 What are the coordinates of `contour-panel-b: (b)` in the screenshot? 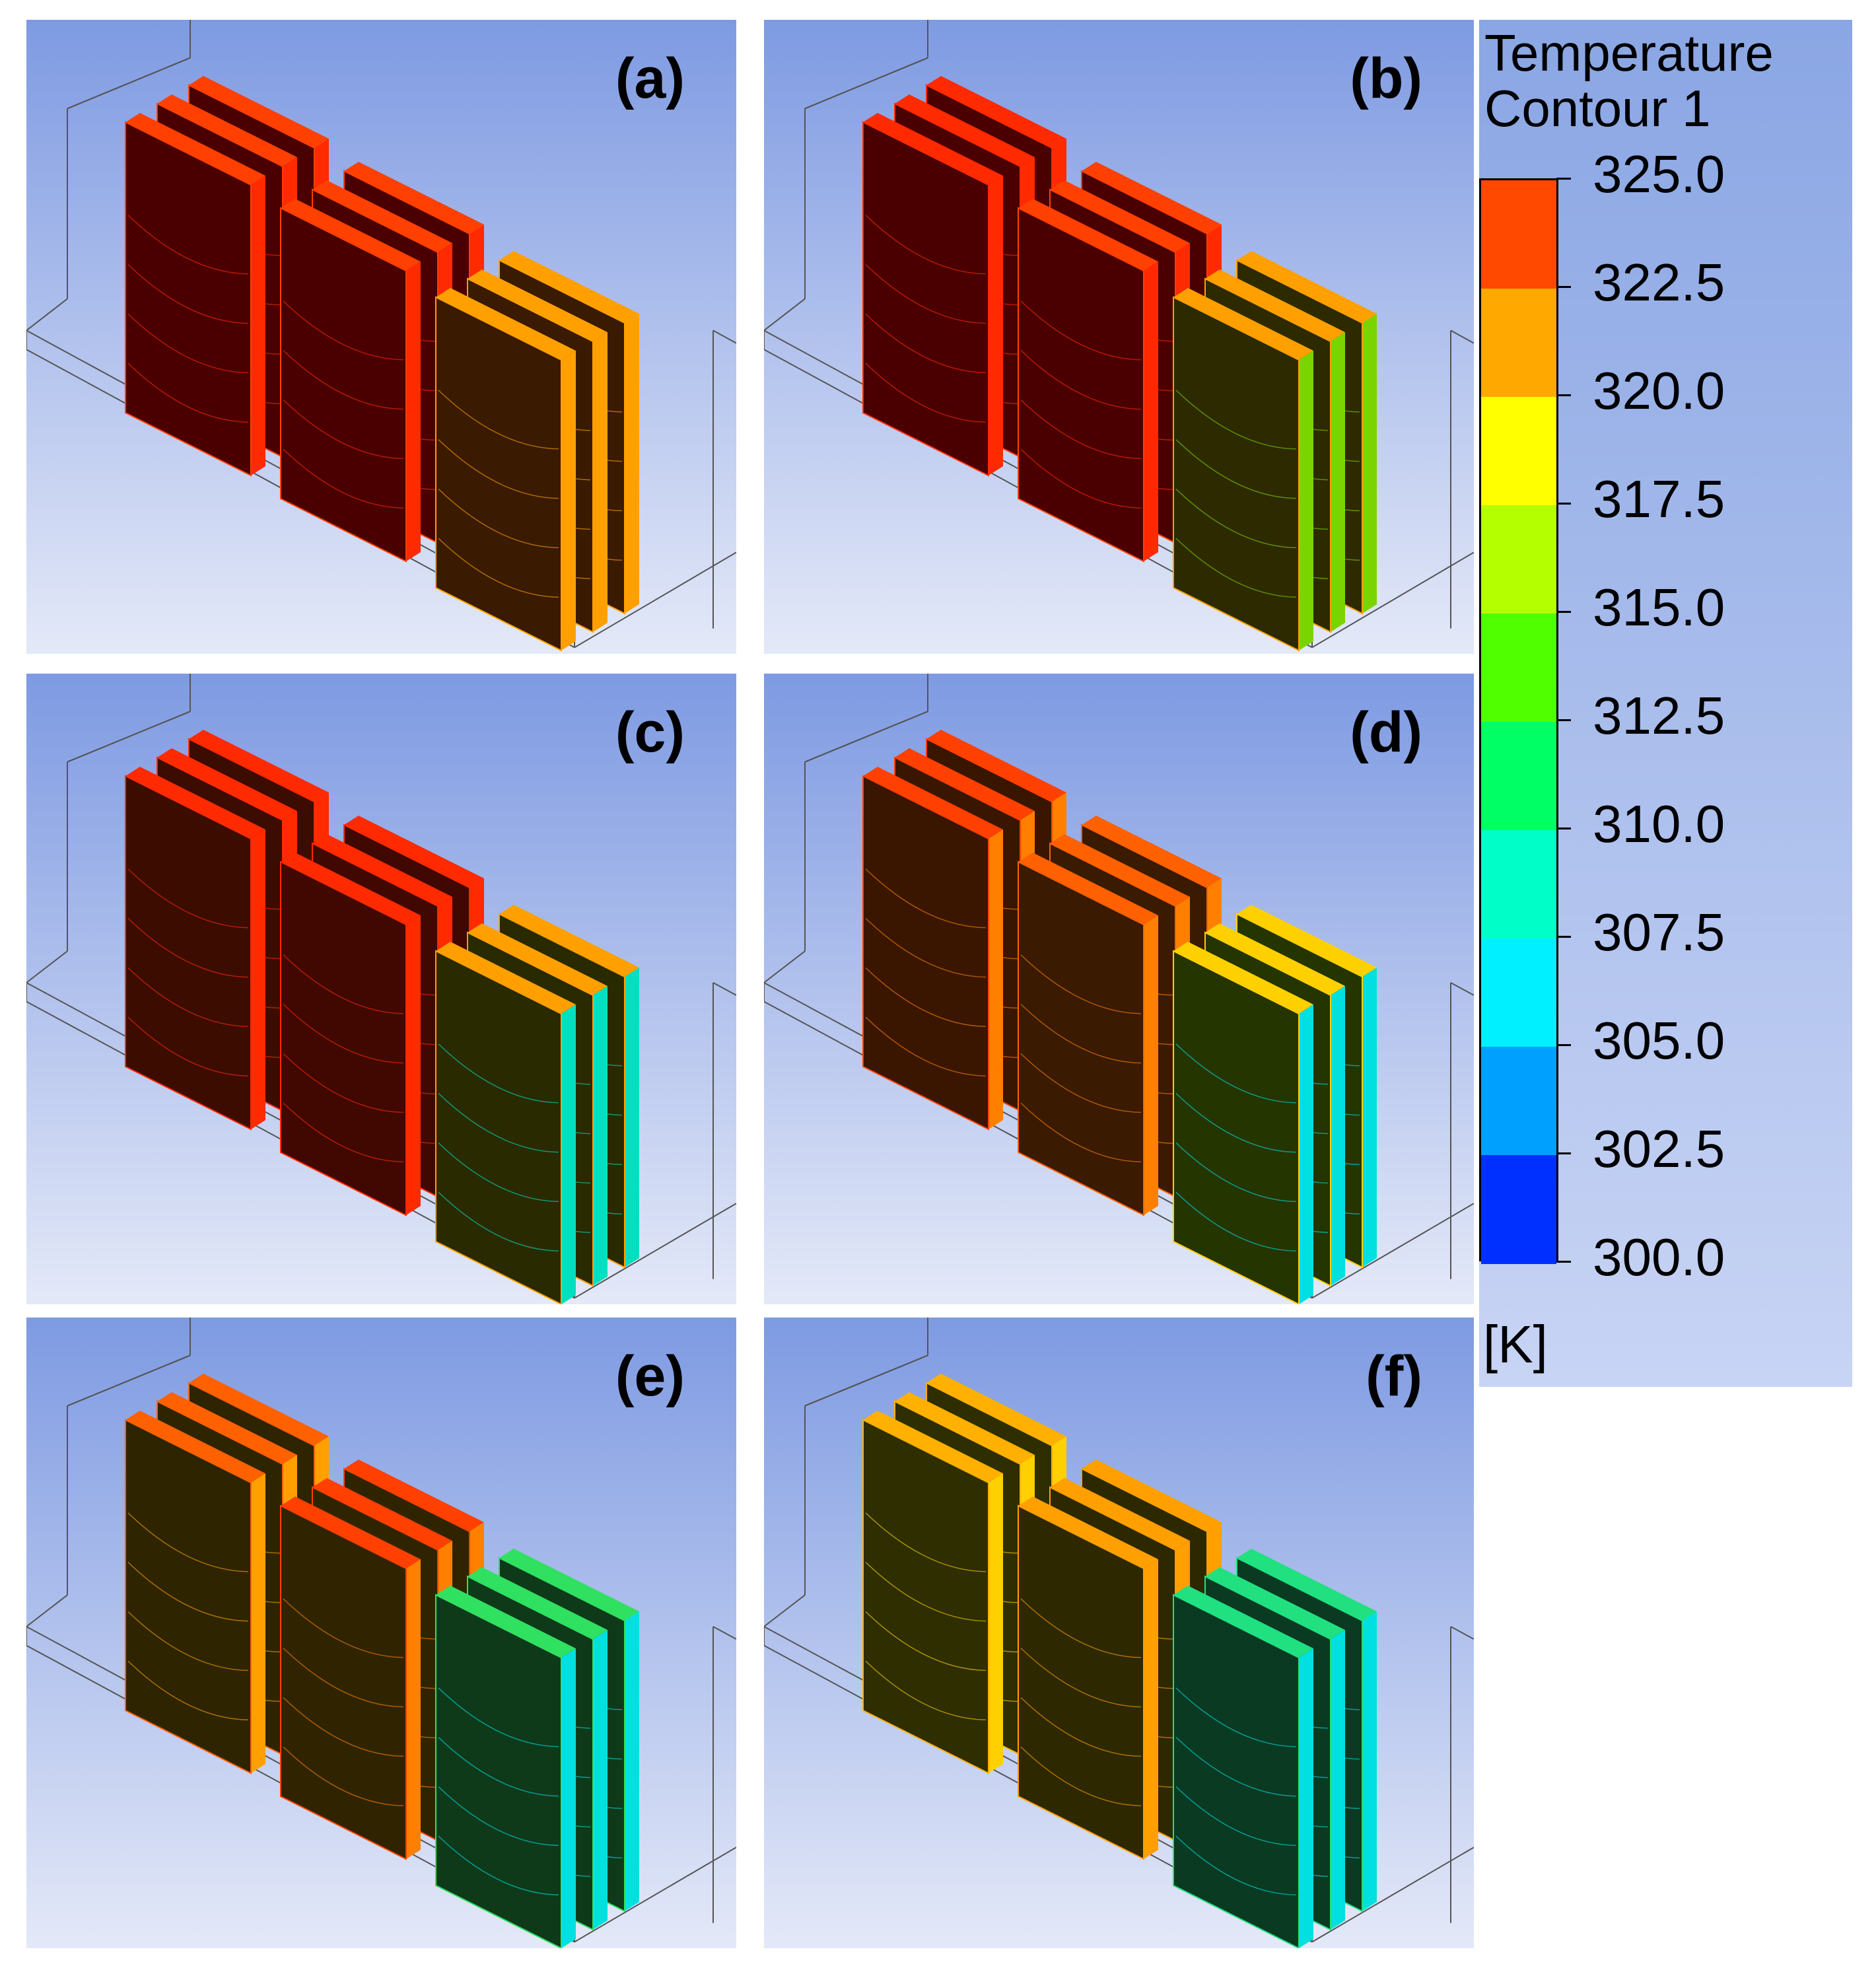 It's located at (1119, 337).